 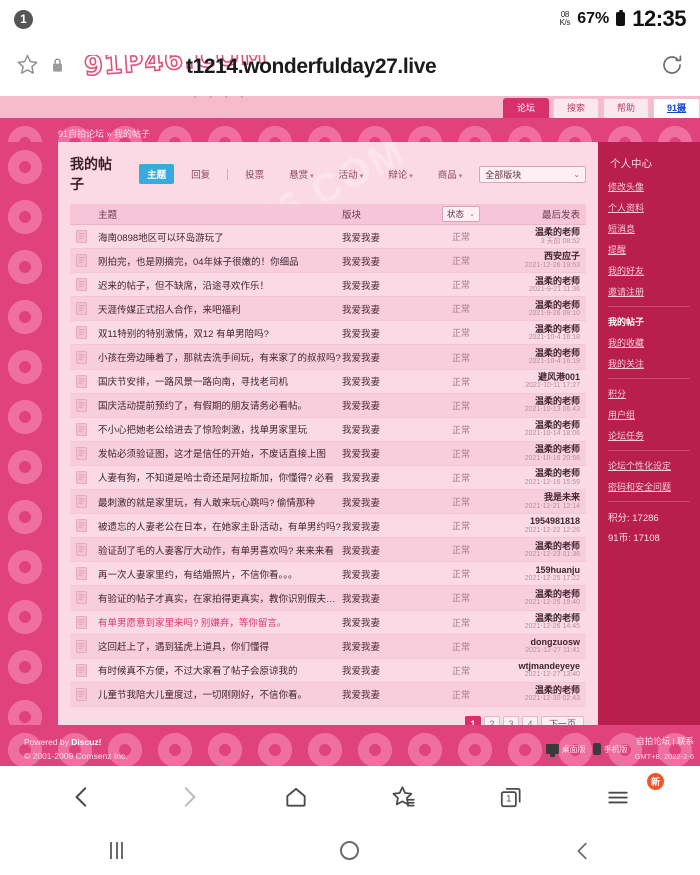 What do you see at coordinates (201, 175) in the screenshot?
I see `subnav-item-replies: 回复` at bounding box center [201, 175].